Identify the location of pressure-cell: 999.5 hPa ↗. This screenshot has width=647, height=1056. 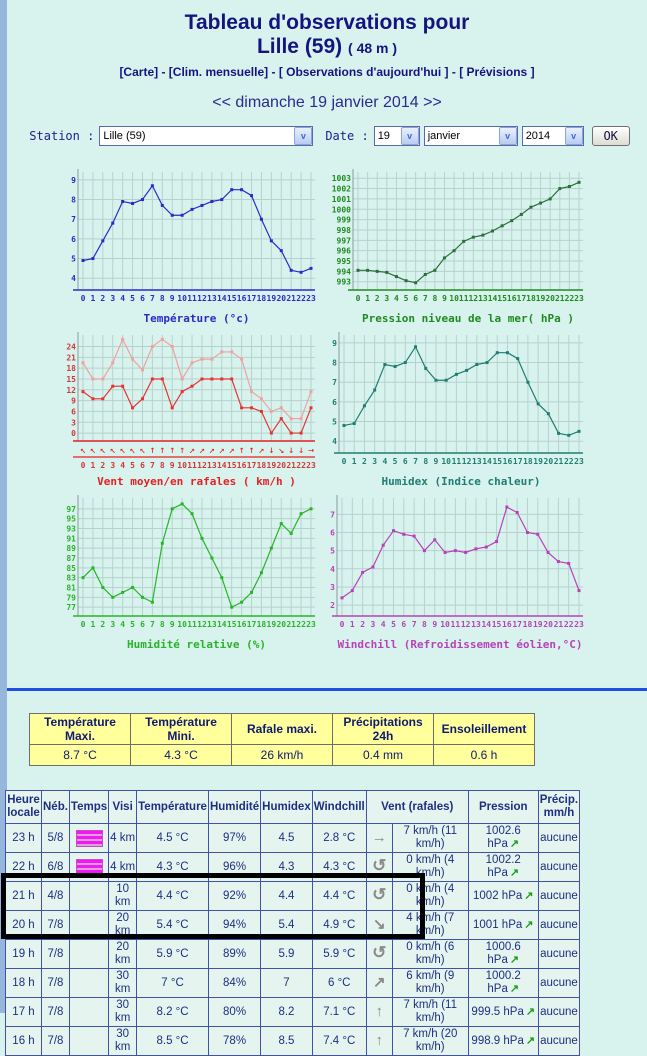
(503, 1012).